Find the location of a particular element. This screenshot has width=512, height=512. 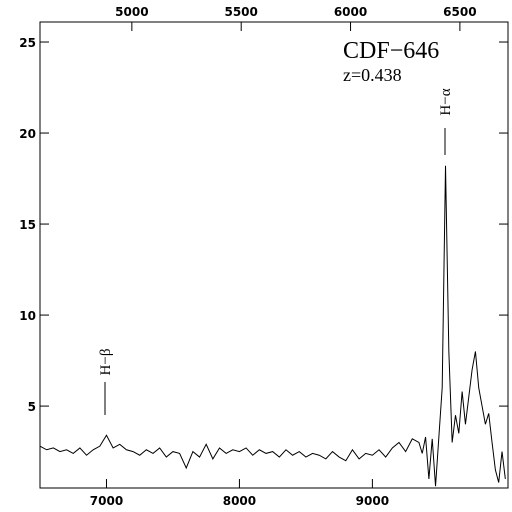

x2-tick-label: 5500 is located at coordinates (240, 12).